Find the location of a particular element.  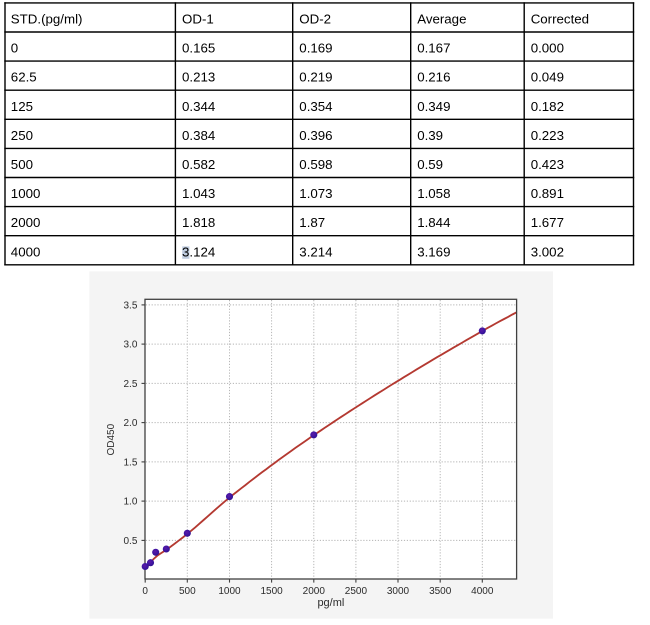

svg-text: 0.169 is located at coordinates (315, 48).